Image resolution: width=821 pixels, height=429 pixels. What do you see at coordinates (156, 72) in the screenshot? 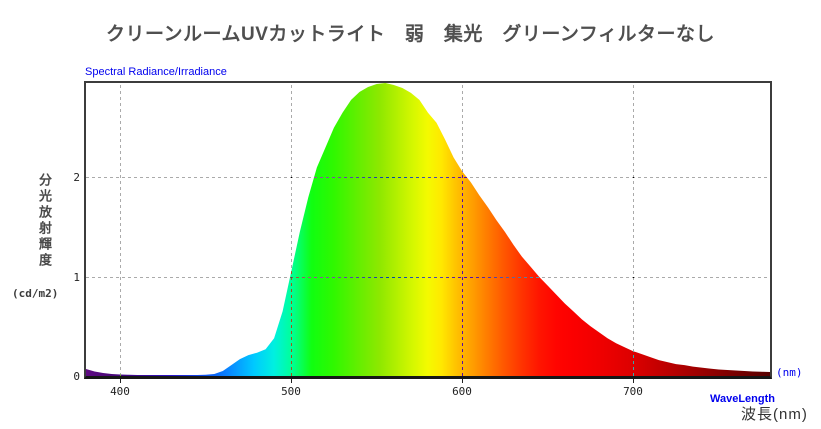
I see `chart-header-label: Spectral Radiance/Irradiance` at bounding box center [156, 72].